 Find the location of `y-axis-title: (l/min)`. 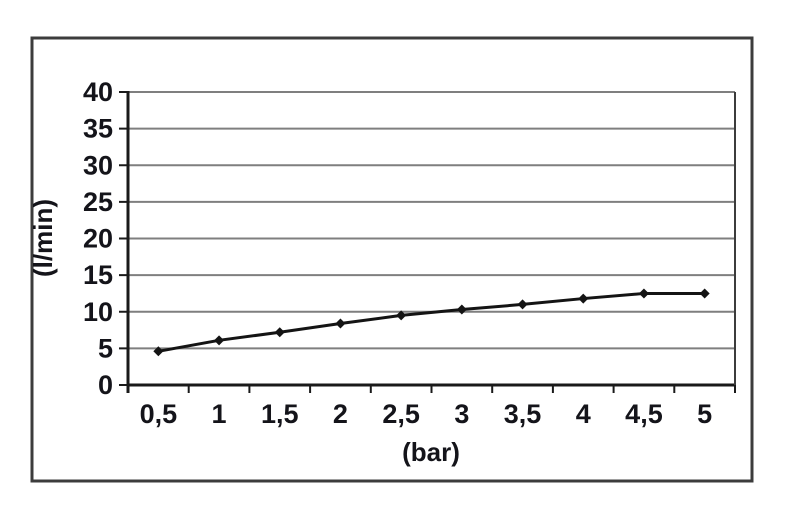

y-axis-title: (l/min) is located at coordinates (43, 238).